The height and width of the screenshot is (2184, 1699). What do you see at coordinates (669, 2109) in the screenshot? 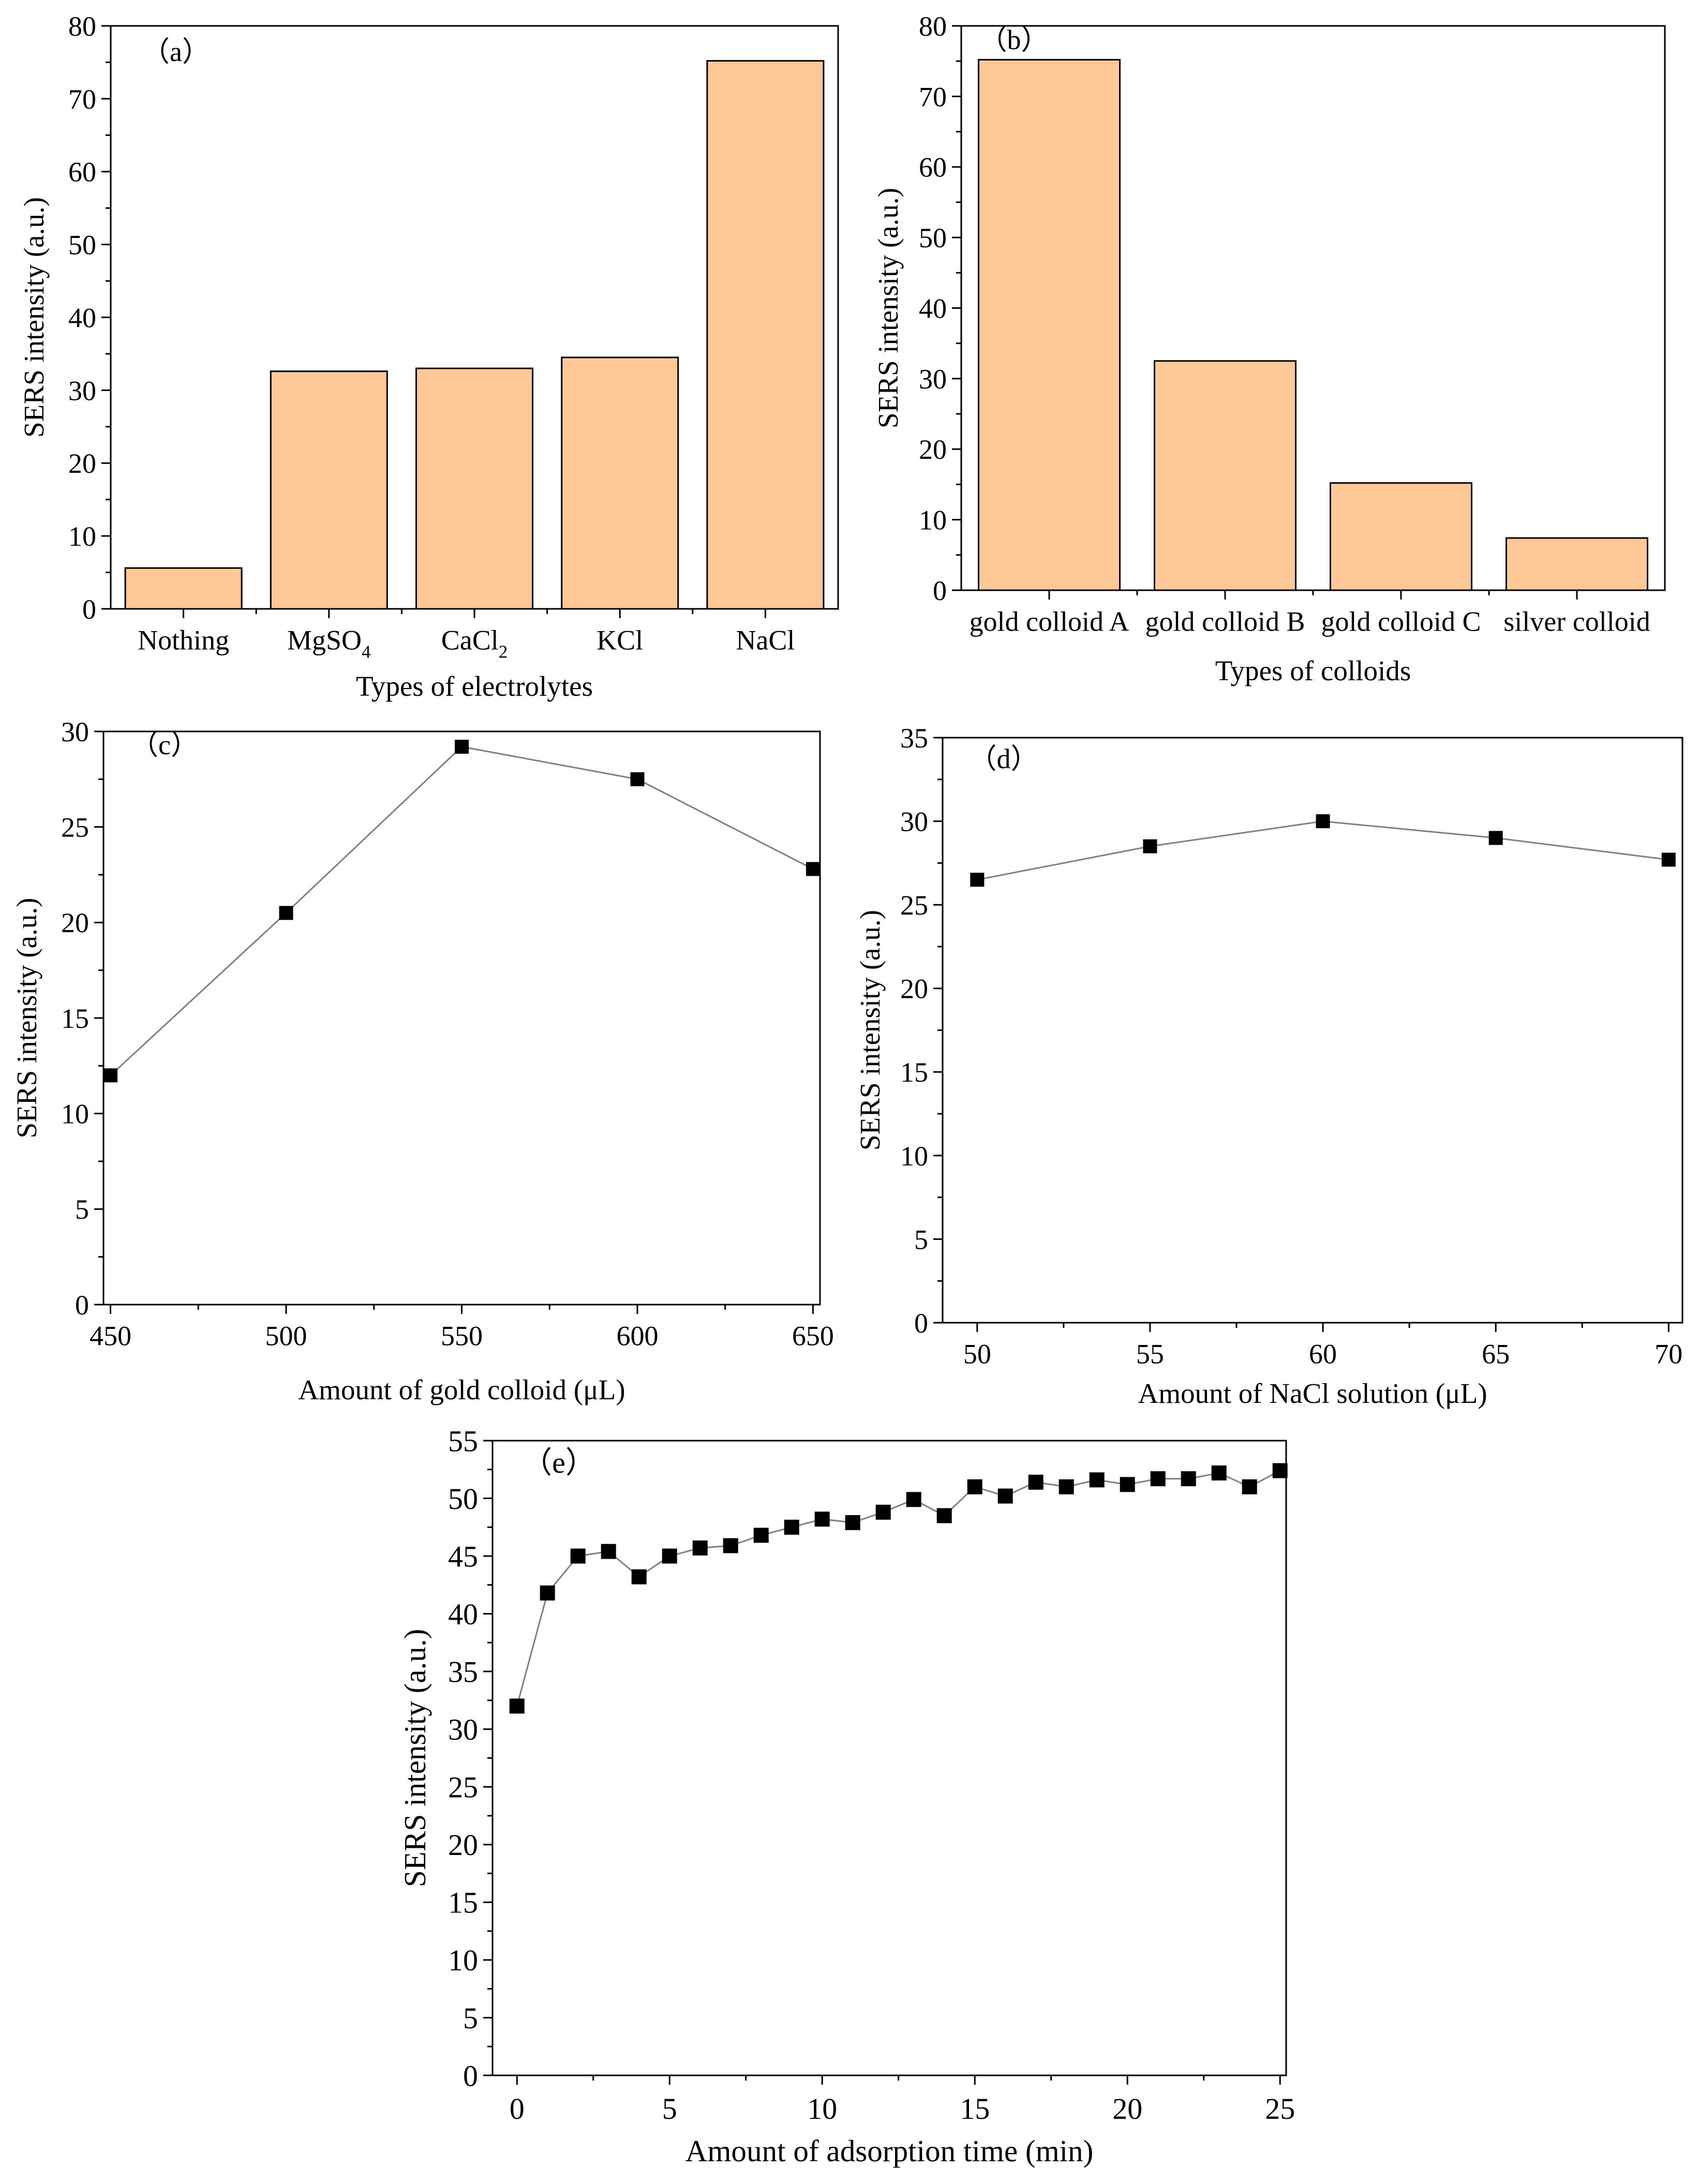
I see `x-tick-label: 5` at bounding box center [669, 2109].